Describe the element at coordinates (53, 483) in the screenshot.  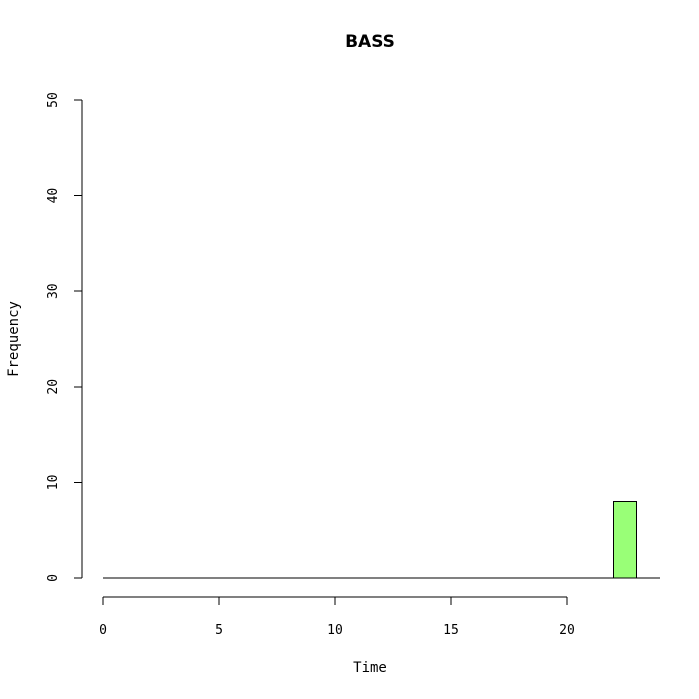
I see `y-tick-label: 10` at that location.